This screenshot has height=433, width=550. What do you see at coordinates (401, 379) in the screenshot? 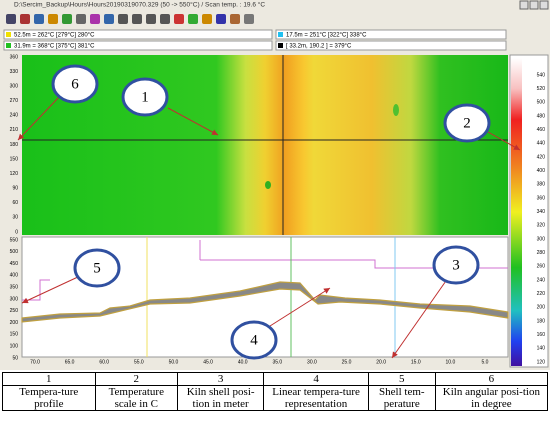
I see `table-cell: 5` at bounding box center [401, 379].